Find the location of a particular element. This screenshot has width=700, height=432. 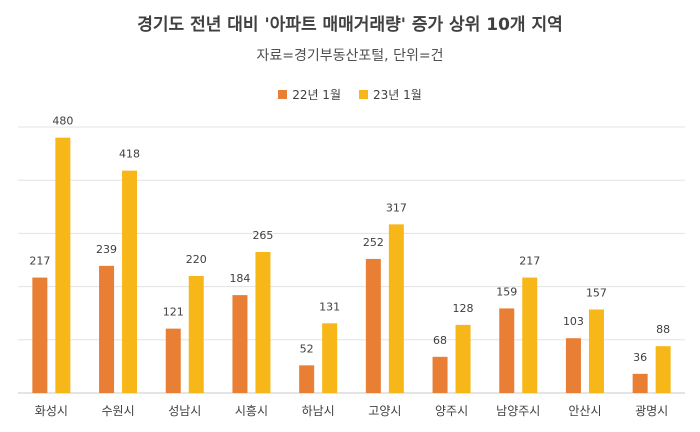

legend-item-series-2: 23년 1월 is located at coordinates (390, 94).